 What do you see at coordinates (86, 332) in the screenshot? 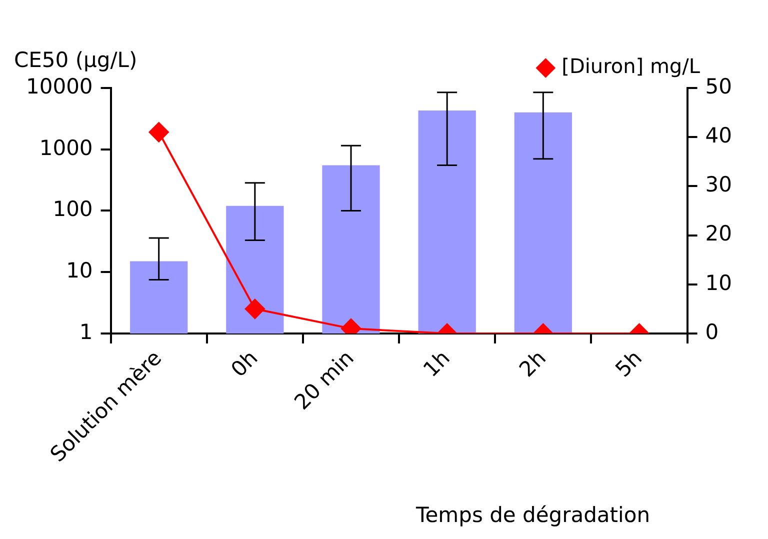
I see `y-tick-label: 1` at bounding box center [86, 332].